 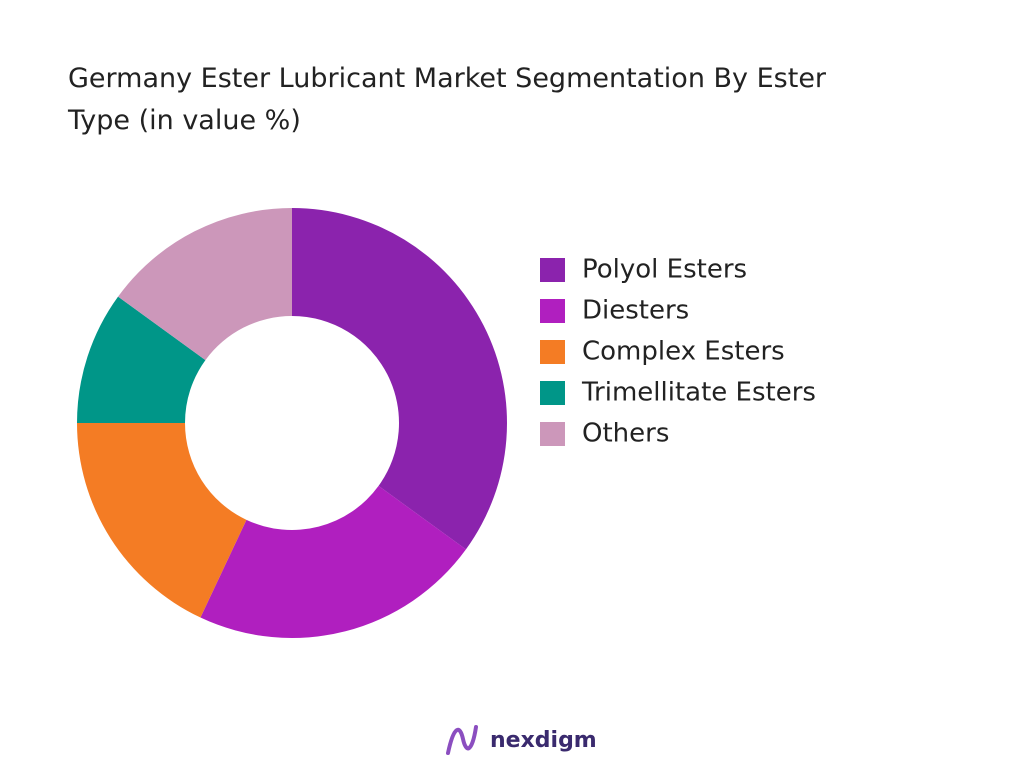 What do you see at coordinates (635, 311) in the screenshot?
I see `legend-label: Diesters` at bounding box center [635, 311].